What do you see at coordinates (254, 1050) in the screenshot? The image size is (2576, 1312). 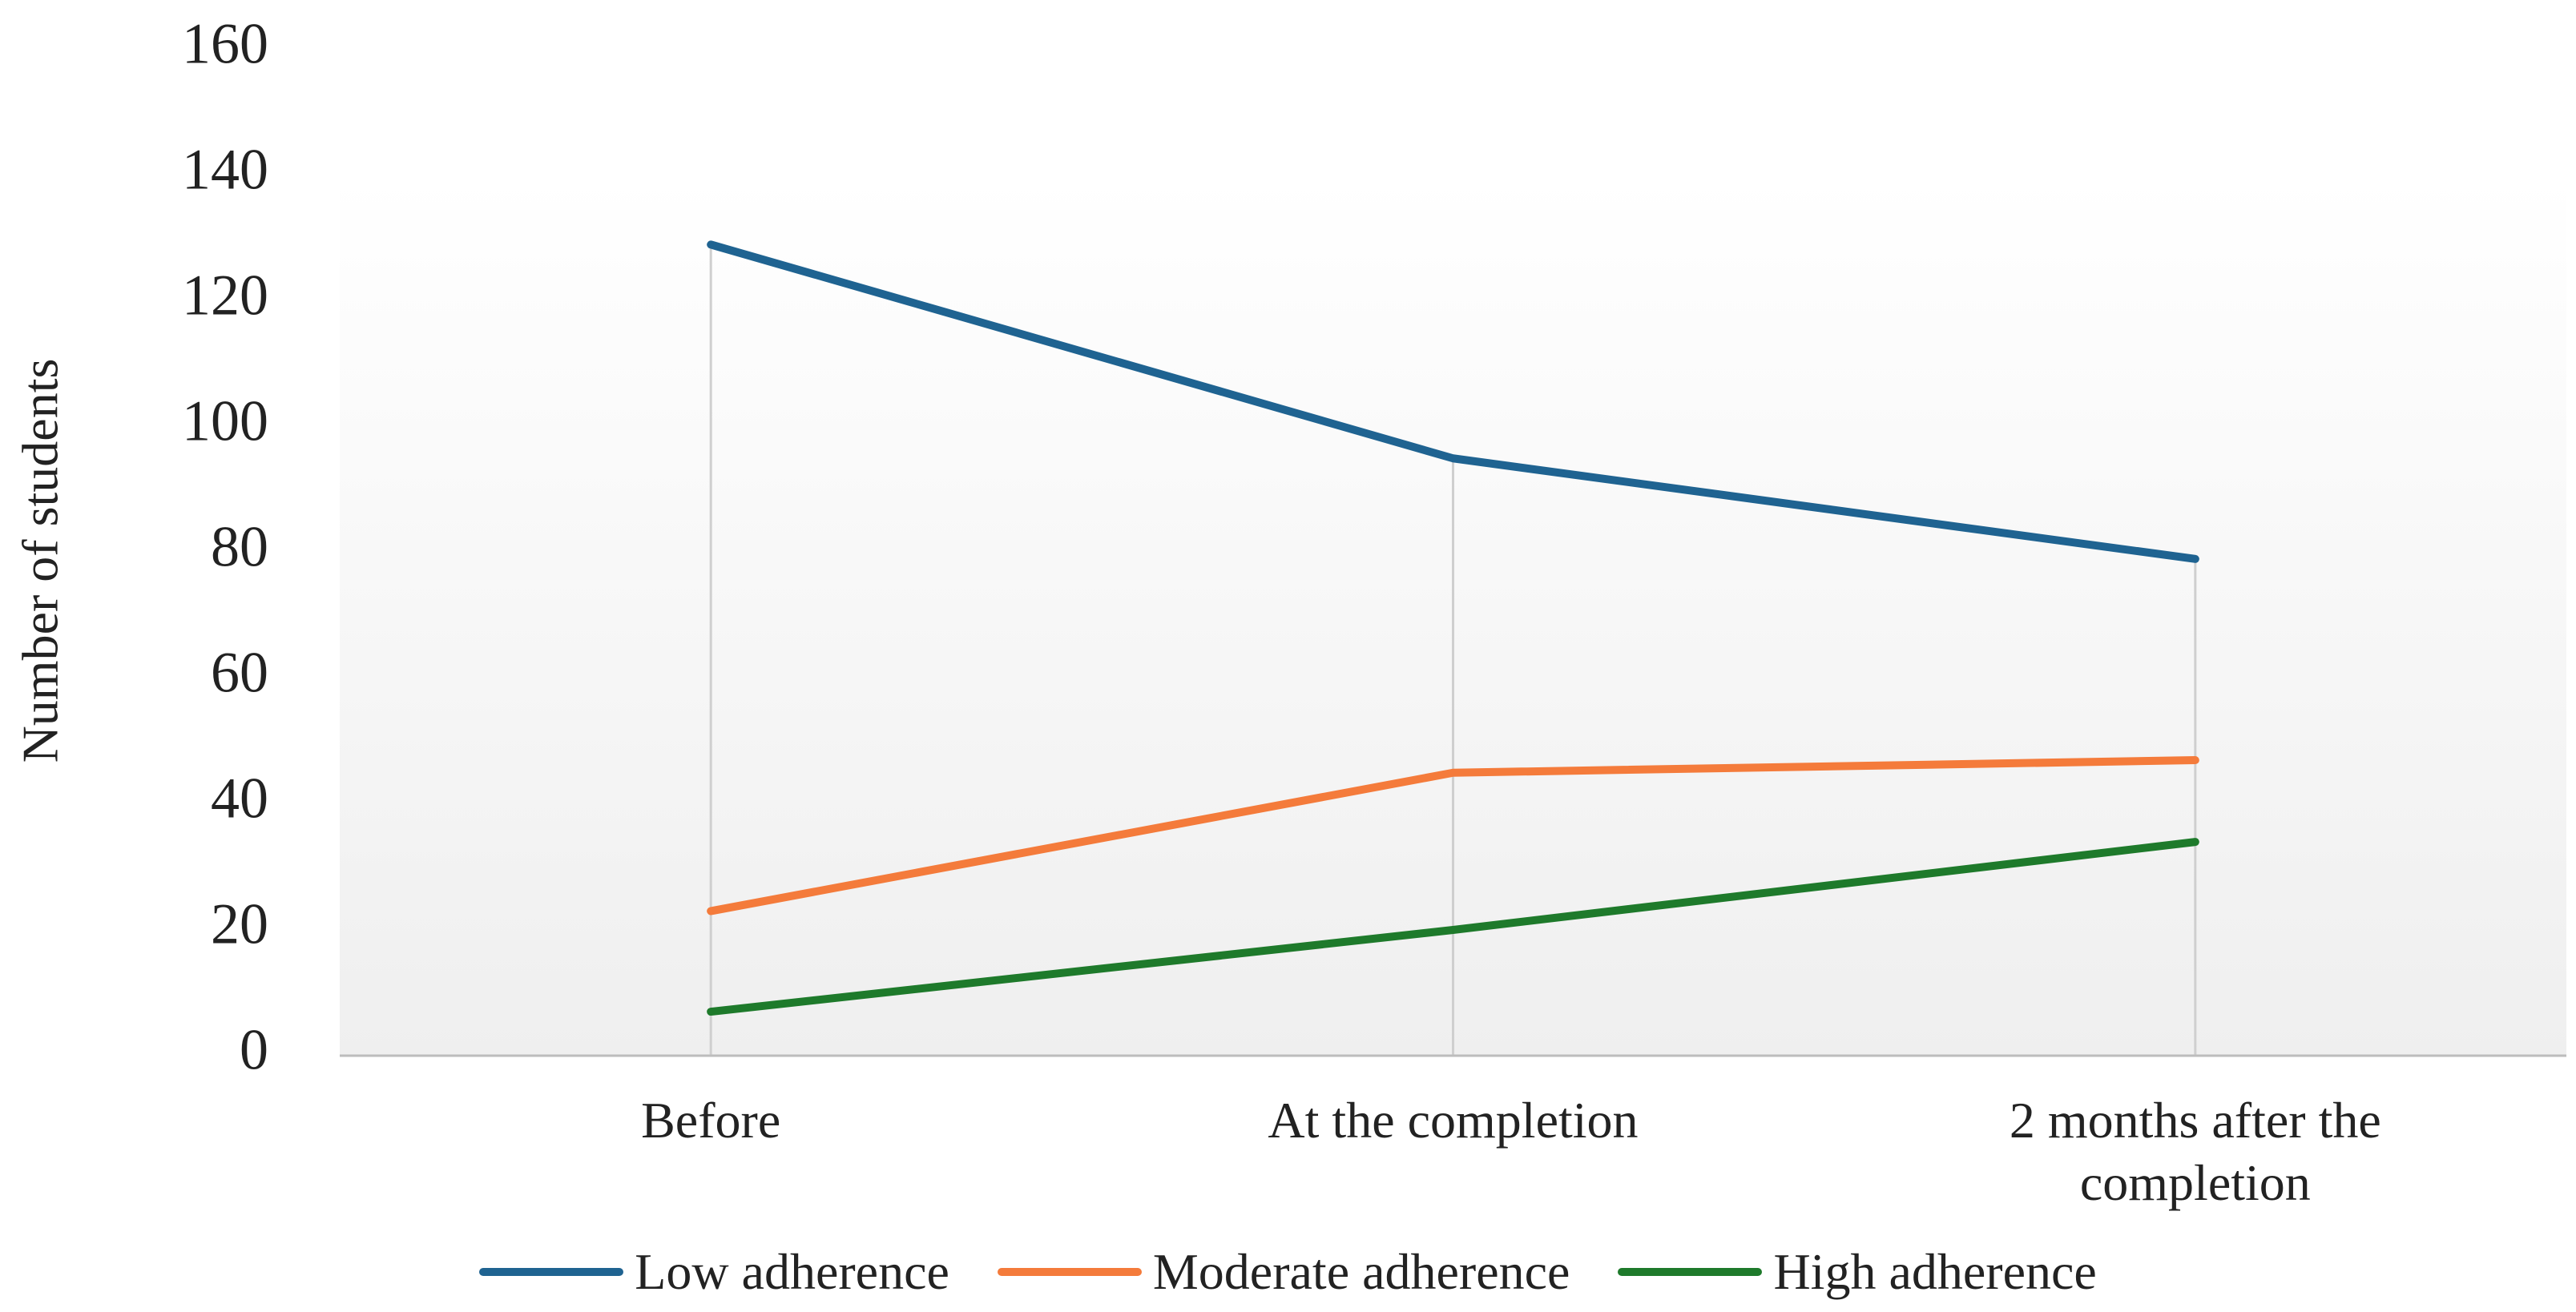 I see `y-tick-label: 0` at bounding box center [254, 1050].